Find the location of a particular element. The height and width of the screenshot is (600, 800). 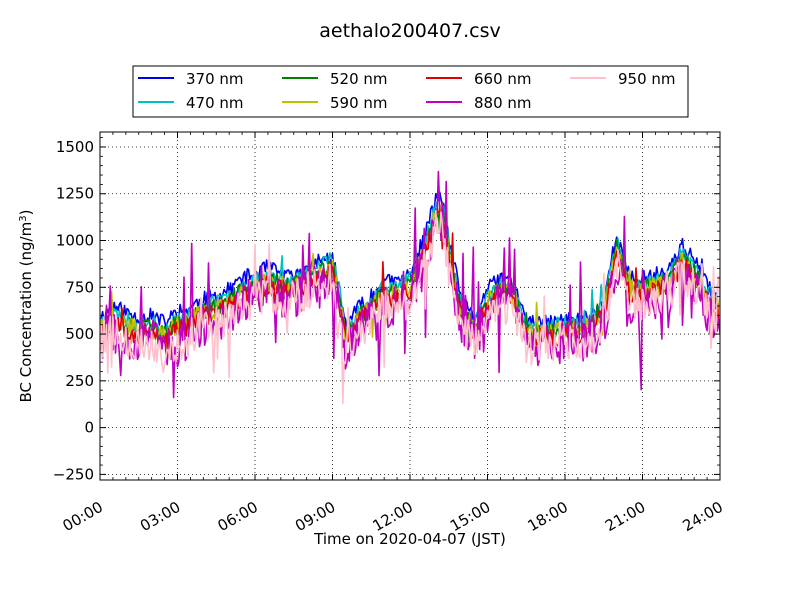

x-tick-label: 06:00 is located at coordinates (238, 516).